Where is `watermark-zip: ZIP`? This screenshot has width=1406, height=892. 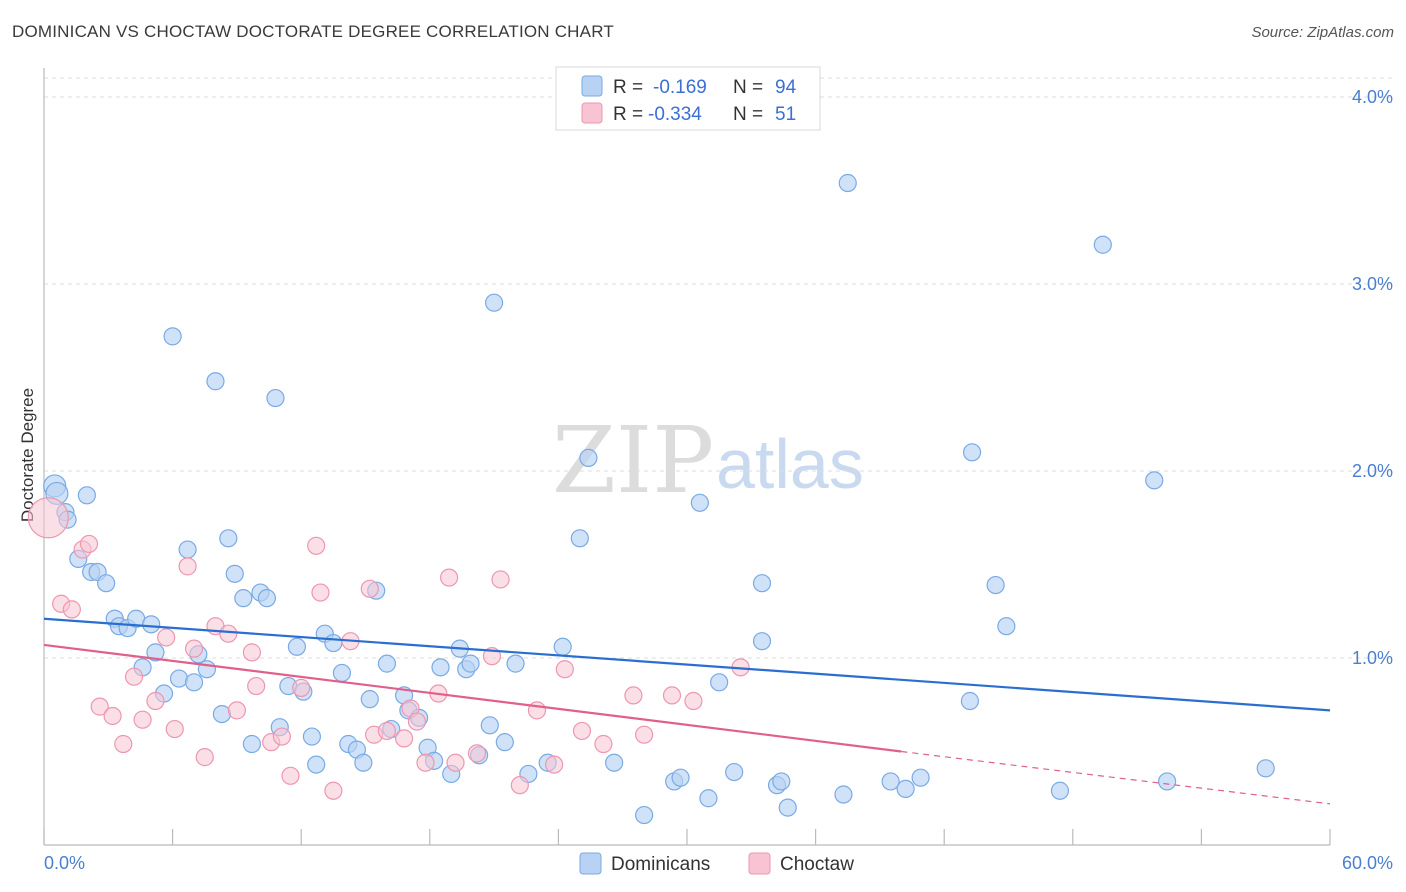 watermark-zip: ZIP is located at coordinates (633, 460).